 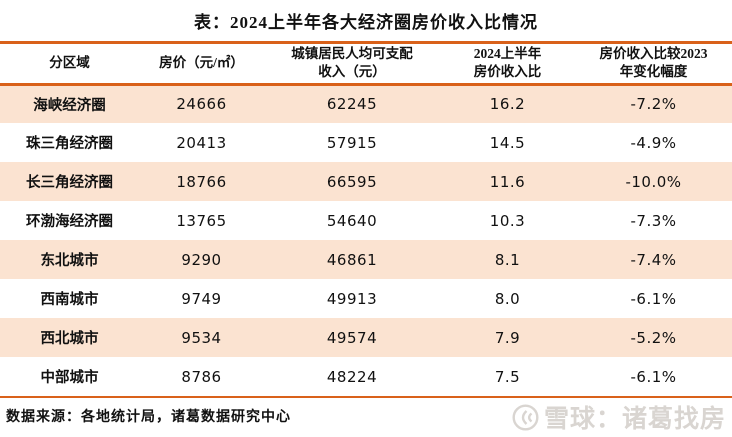 I want to click on cell-ratio: 8.0, so click(x=507, y=298).